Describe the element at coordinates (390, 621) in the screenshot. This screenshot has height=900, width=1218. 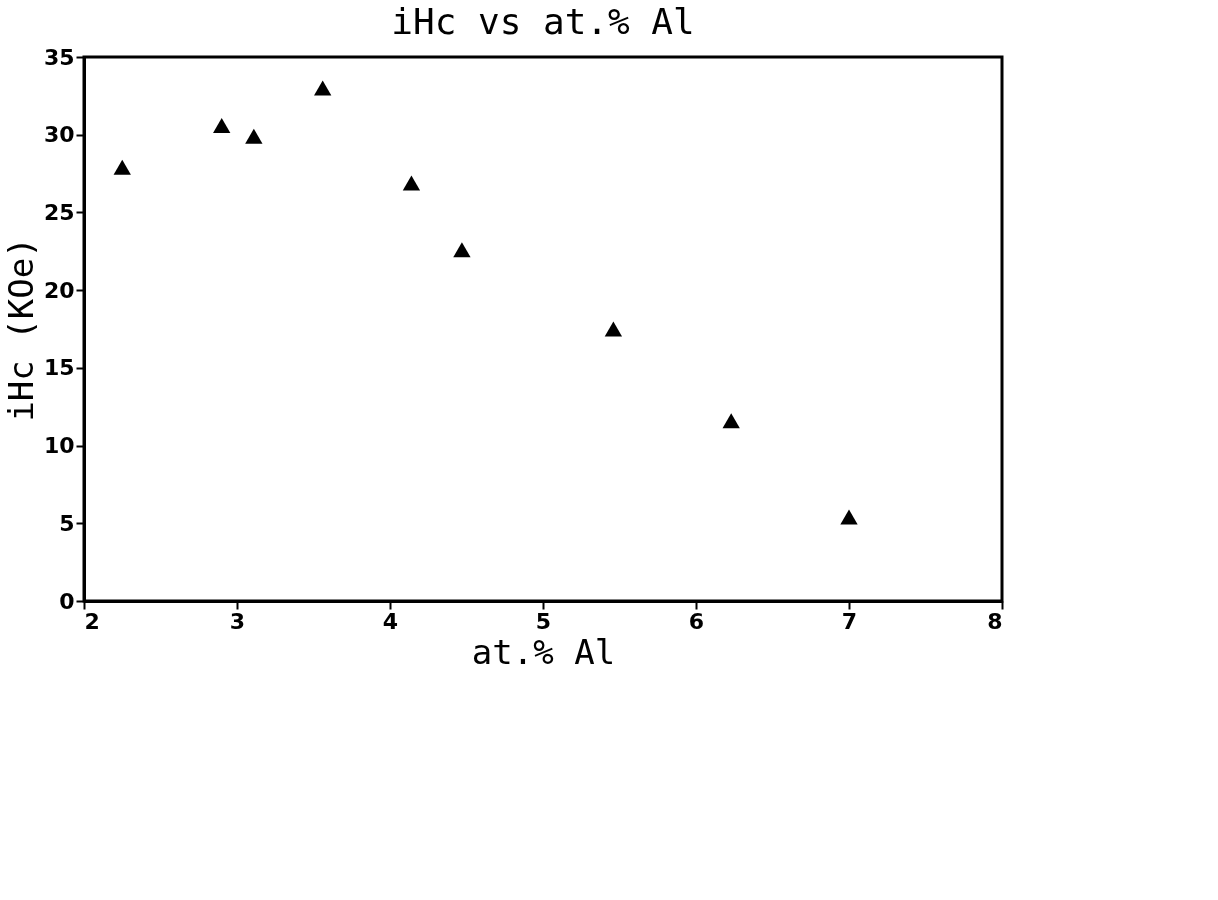
I see `x-tick-label: 4` at that location.